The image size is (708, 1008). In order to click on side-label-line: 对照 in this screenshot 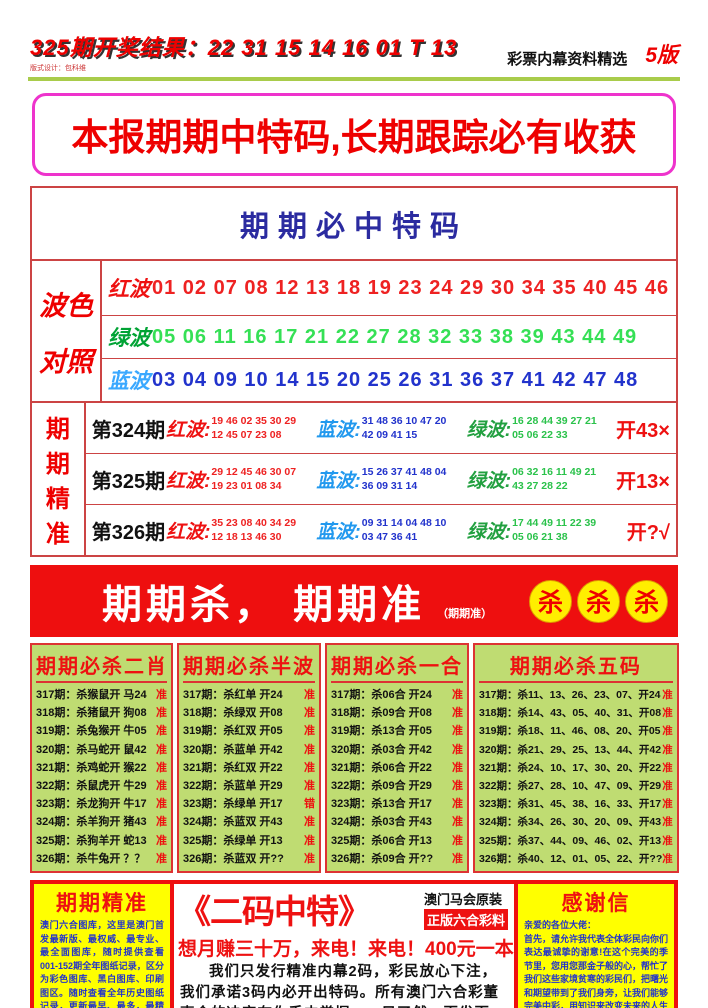, I will do `click(66, 361)`.